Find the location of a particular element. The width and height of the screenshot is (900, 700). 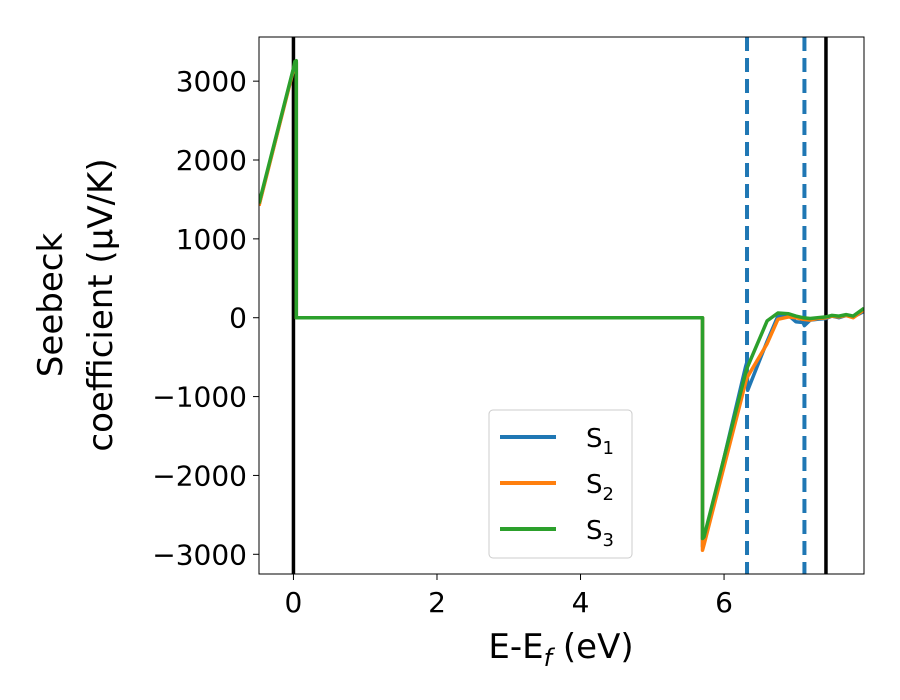

x-tick-label: 6 is located at coordinates (724, 602).